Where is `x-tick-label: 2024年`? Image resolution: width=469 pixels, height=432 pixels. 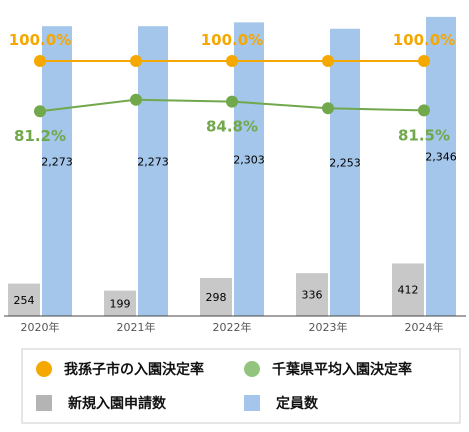
x-tick-label: 2024年 is located at coordinates (424, 327).